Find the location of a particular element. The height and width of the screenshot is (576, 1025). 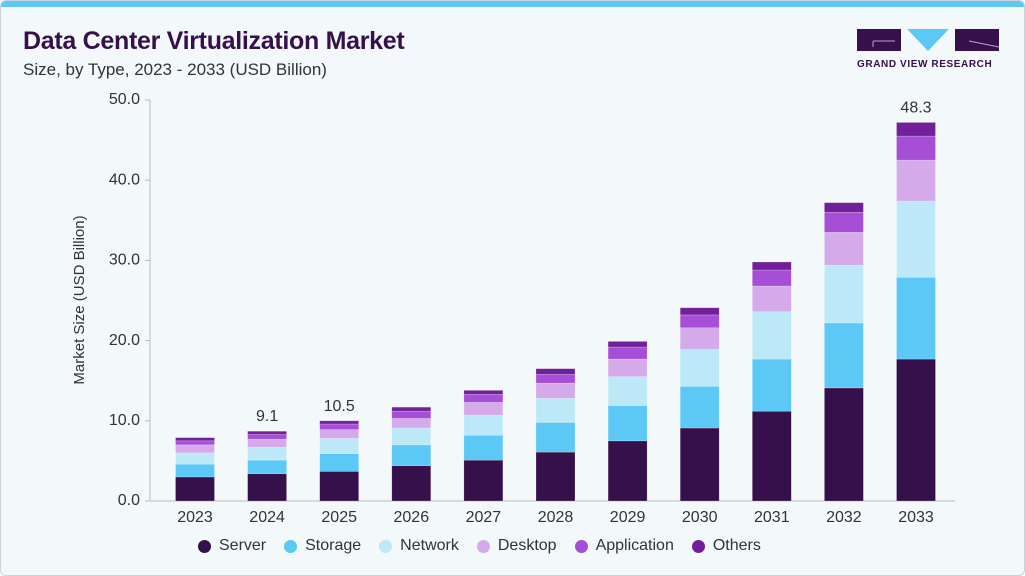

bar-segment-server-2026 is located at coordinates (411, 483).